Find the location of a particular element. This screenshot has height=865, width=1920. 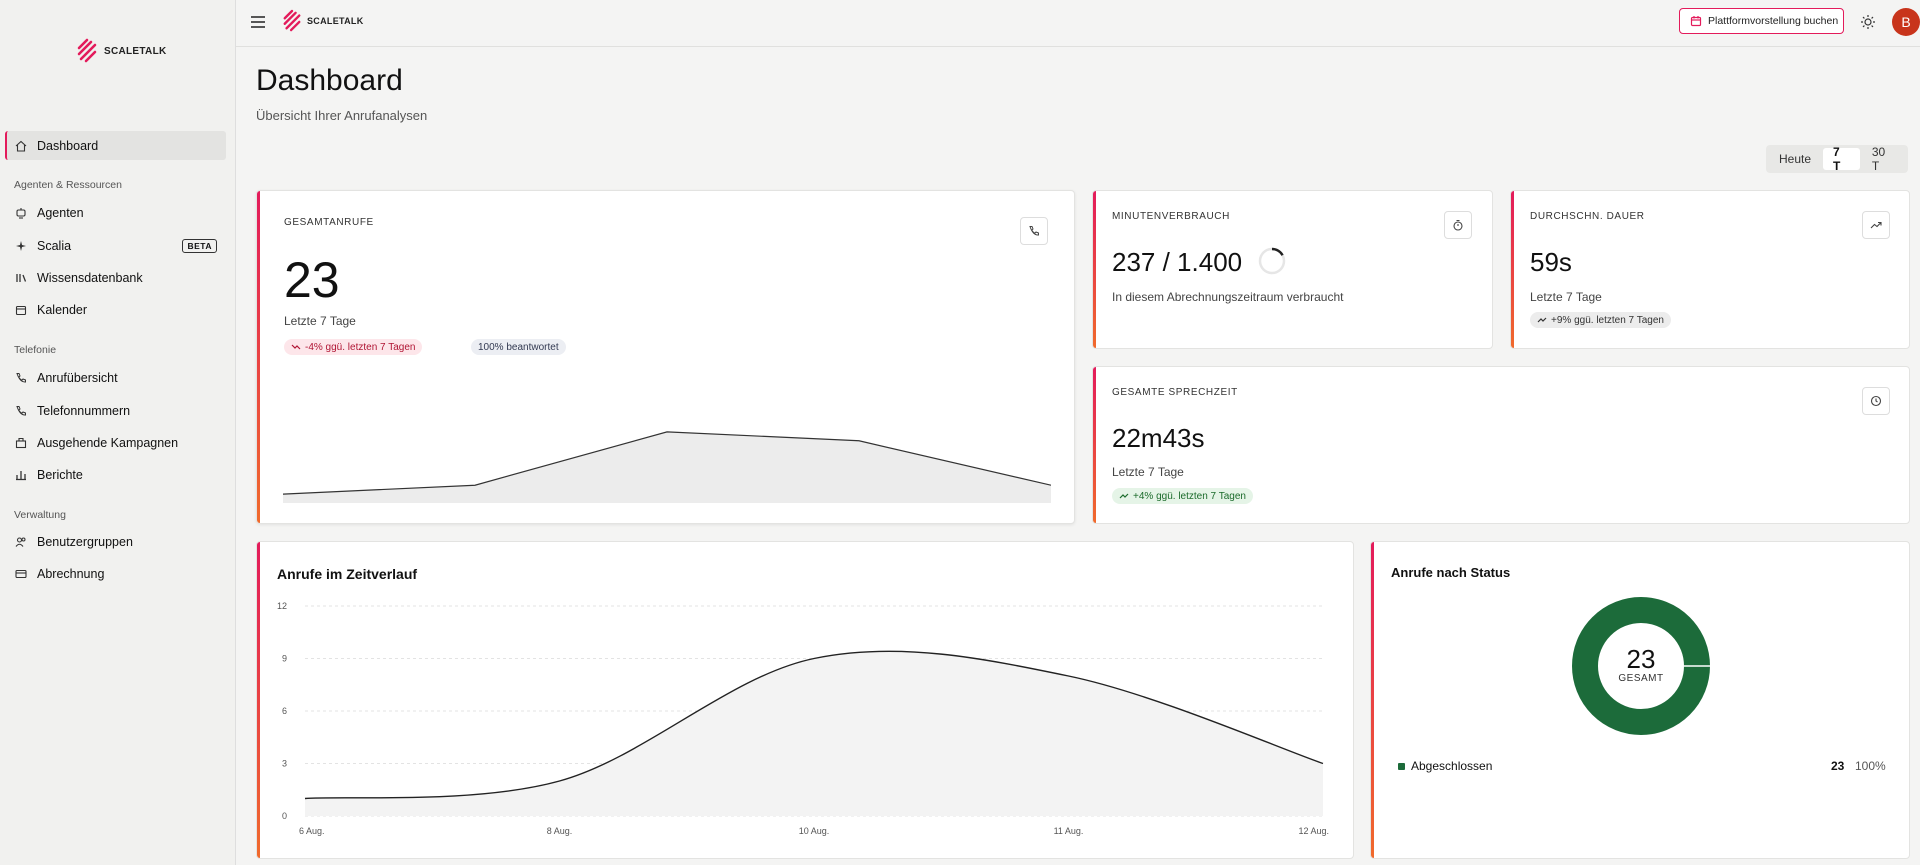

sidebar-item-label: Berichte is located at coordinates (60, 474).